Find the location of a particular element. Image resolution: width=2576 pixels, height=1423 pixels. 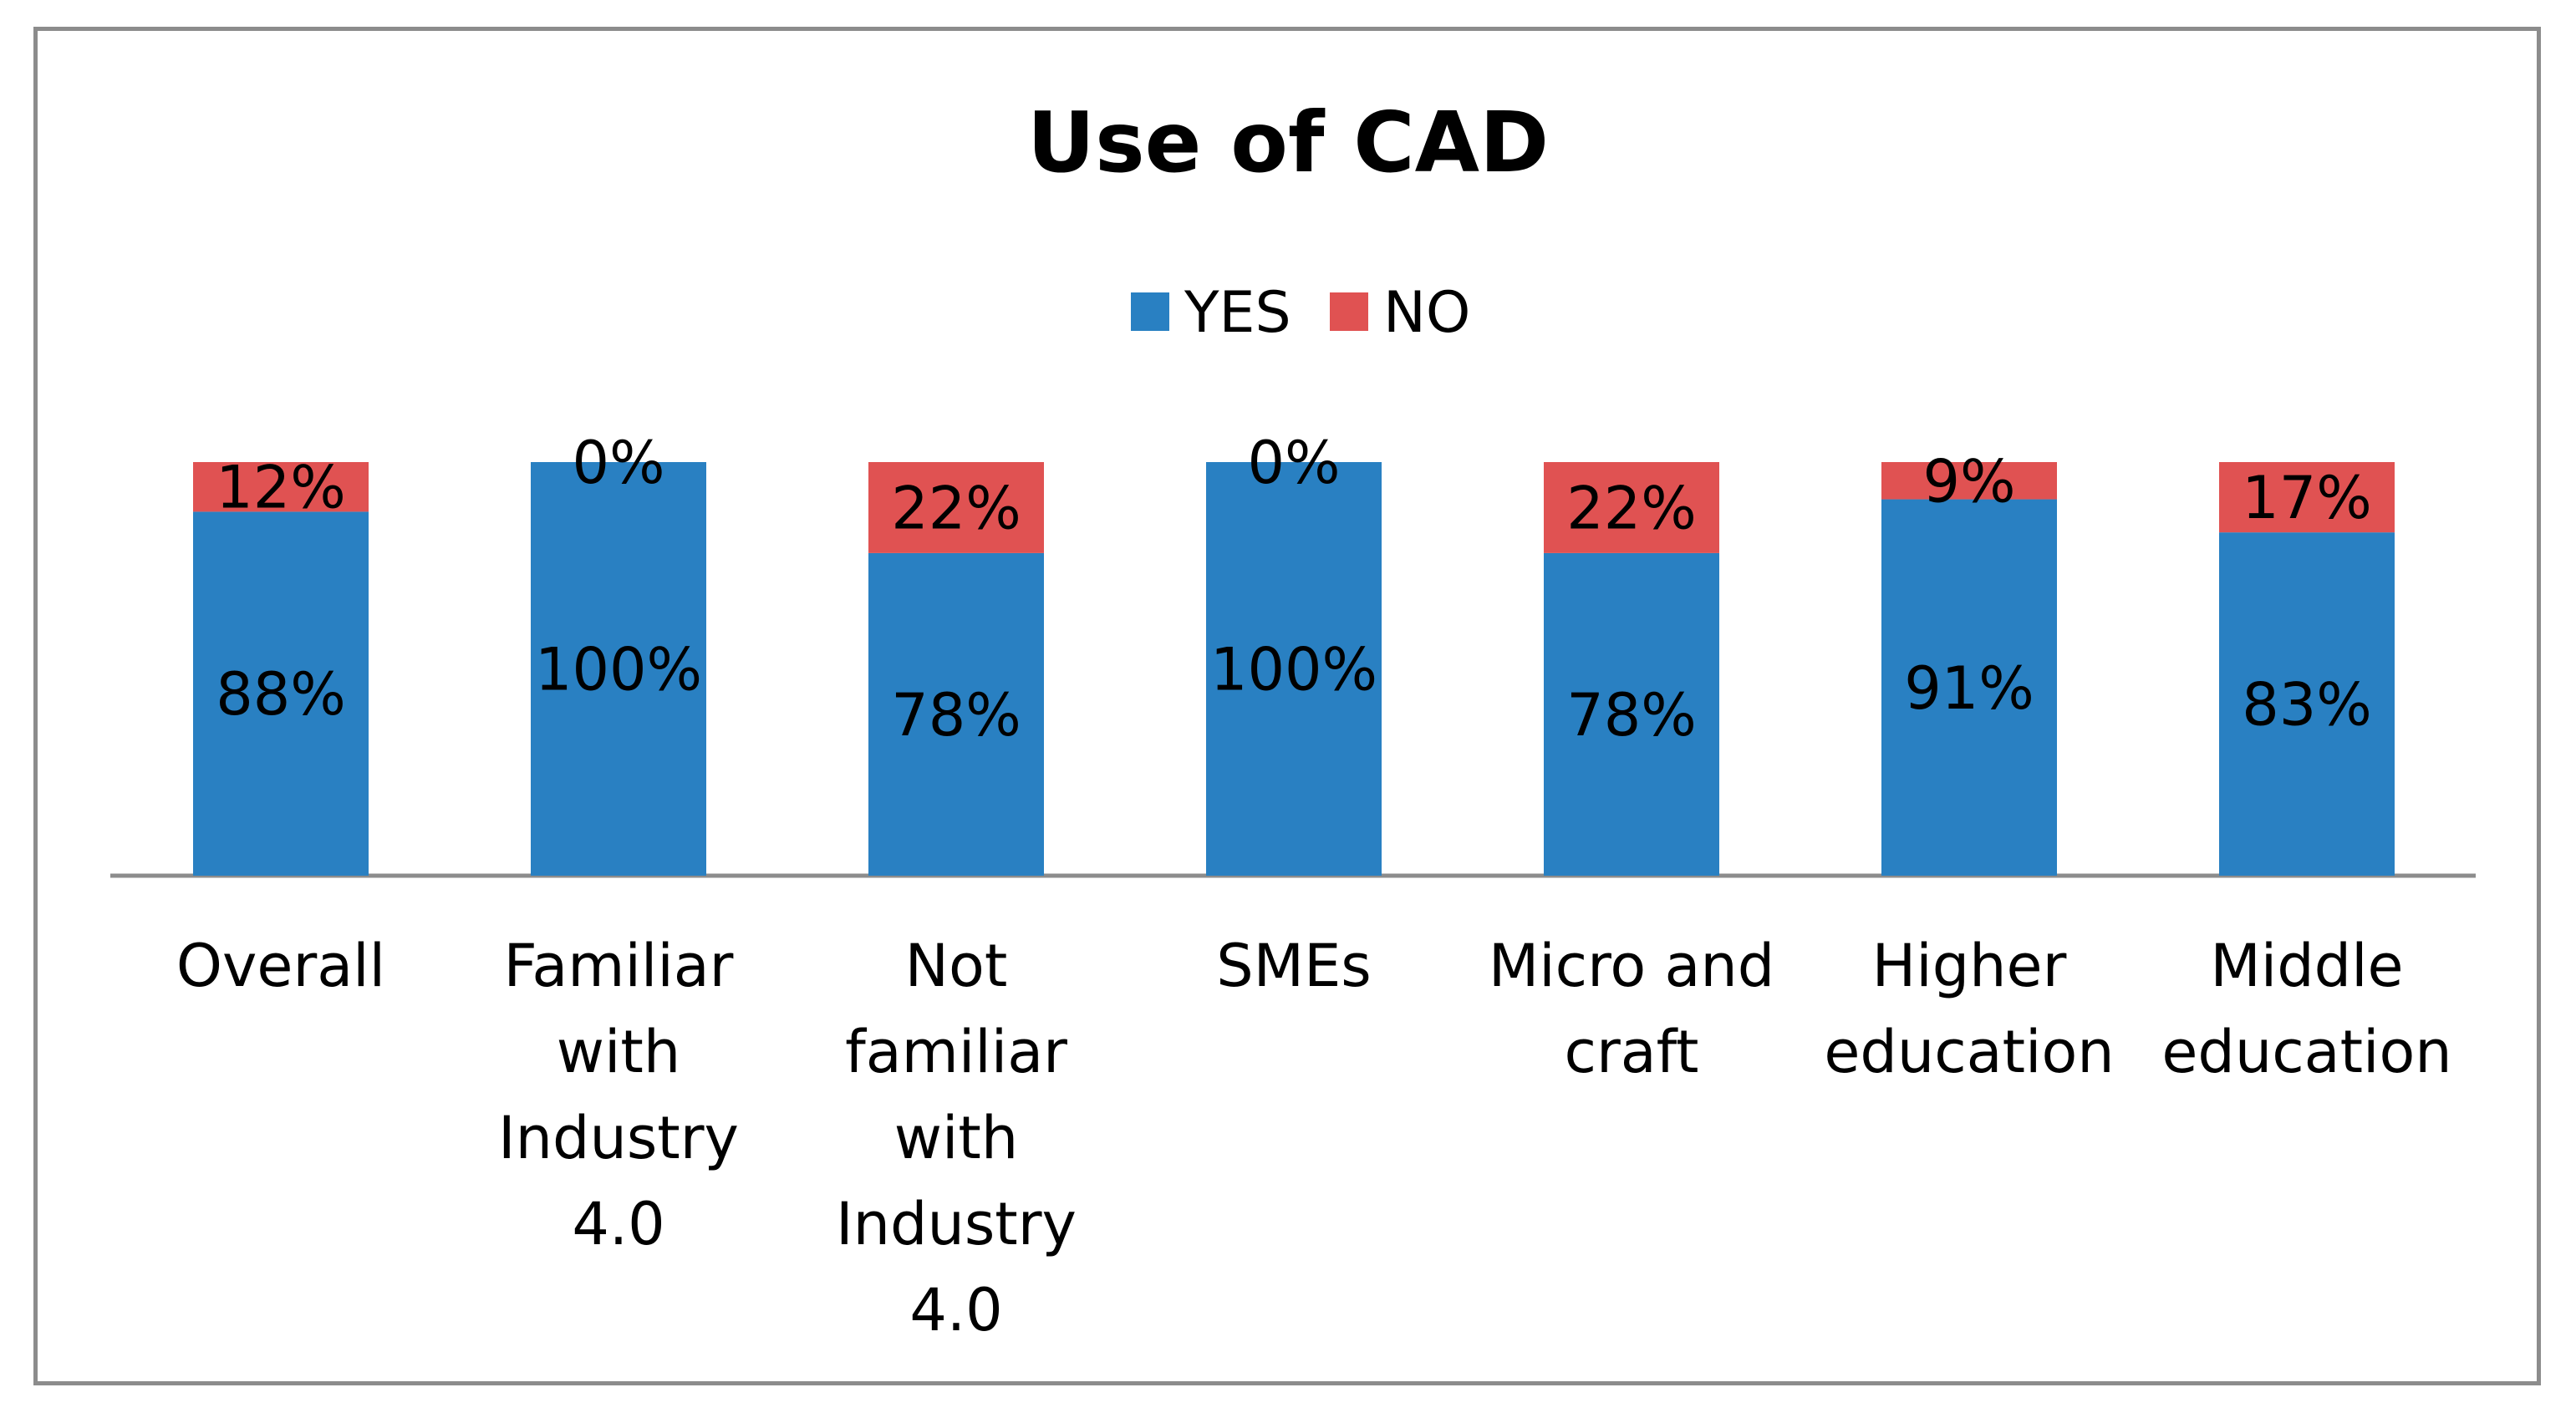

data-label-no-0: 12% is located at coordinates (281, 488).